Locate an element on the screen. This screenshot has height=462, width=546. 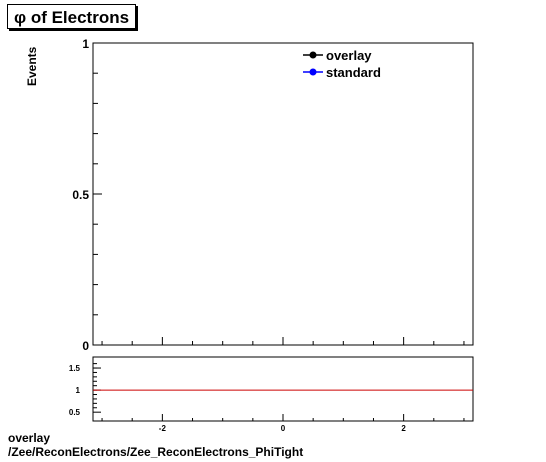
main-y-tick-label: 1 is located at coordinates (85, 44).